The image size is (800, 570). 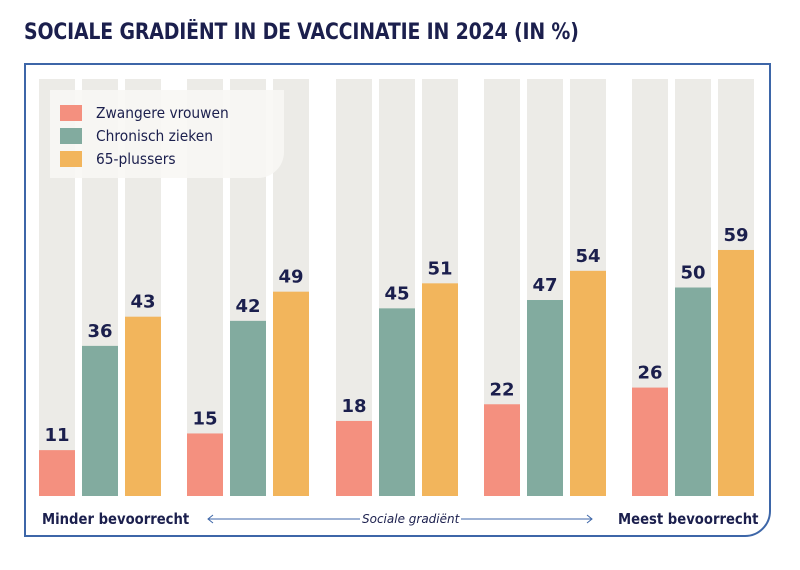 What do you see at coordinates (162, 113) in the screenshot?
I see `legend-label: Zwangere vrouwen` at bounding box center [162, 113].